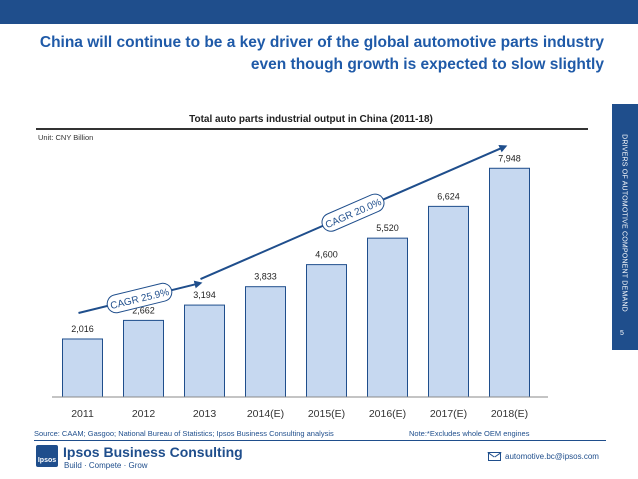 This screenshot has width=638, height=479. I want to click on logo-text: Ipsos, so click(47, 460).